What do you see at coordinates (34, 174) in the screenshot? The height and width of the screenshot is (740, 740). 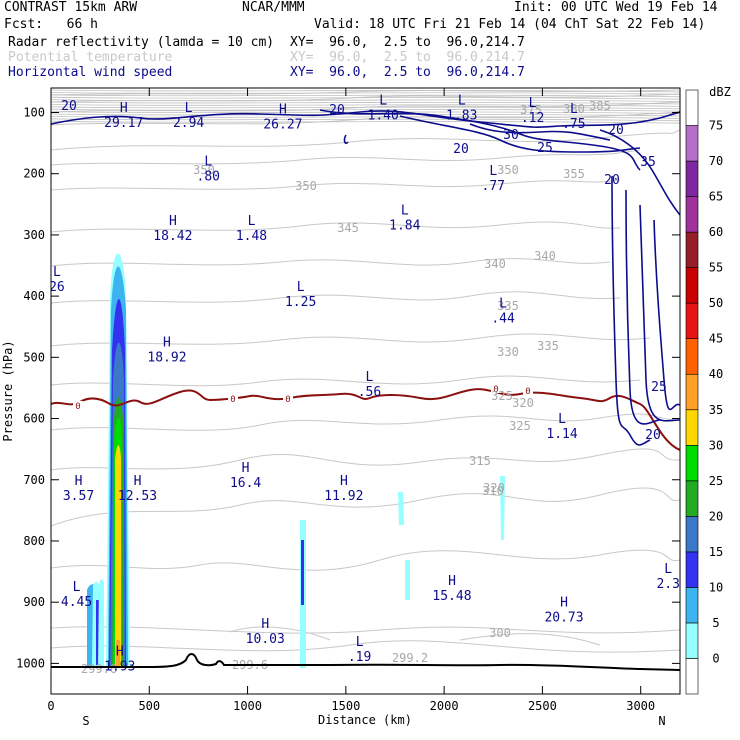 I see `y-tick-label-1: 200` at bounding box center [34, 174].